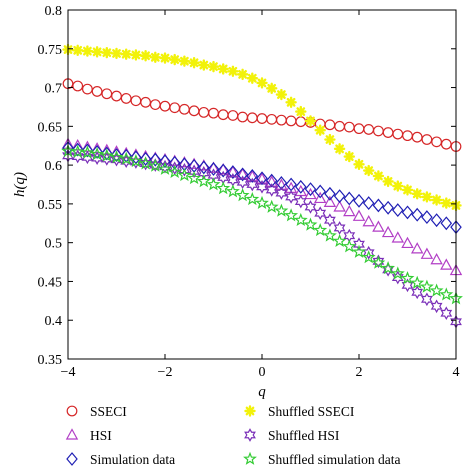 The width and height of the screenshot is (474, 474). I want to click on legend-label: SSECI, so click(108, 411).